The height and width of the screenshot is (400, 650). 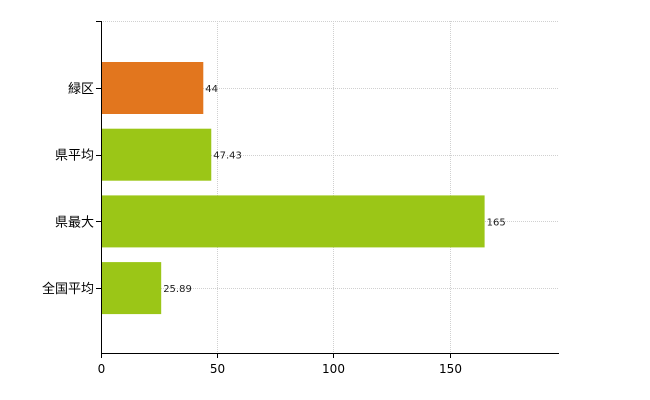 I want to click on x-tick-label-2: 100, so click(x=333, y=369).